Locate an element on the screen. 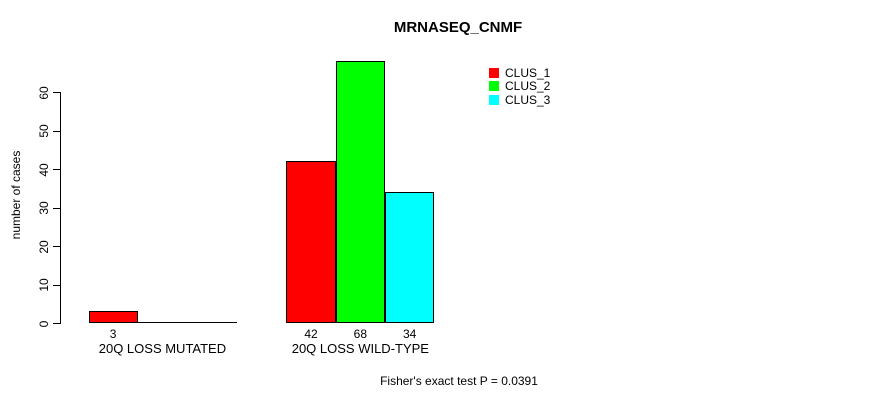 Image resolution: width=890 pixels, height=400 pixels. annotation-text: Fisher's exact test P = 0.0391 is located at coordinates (459, 381).